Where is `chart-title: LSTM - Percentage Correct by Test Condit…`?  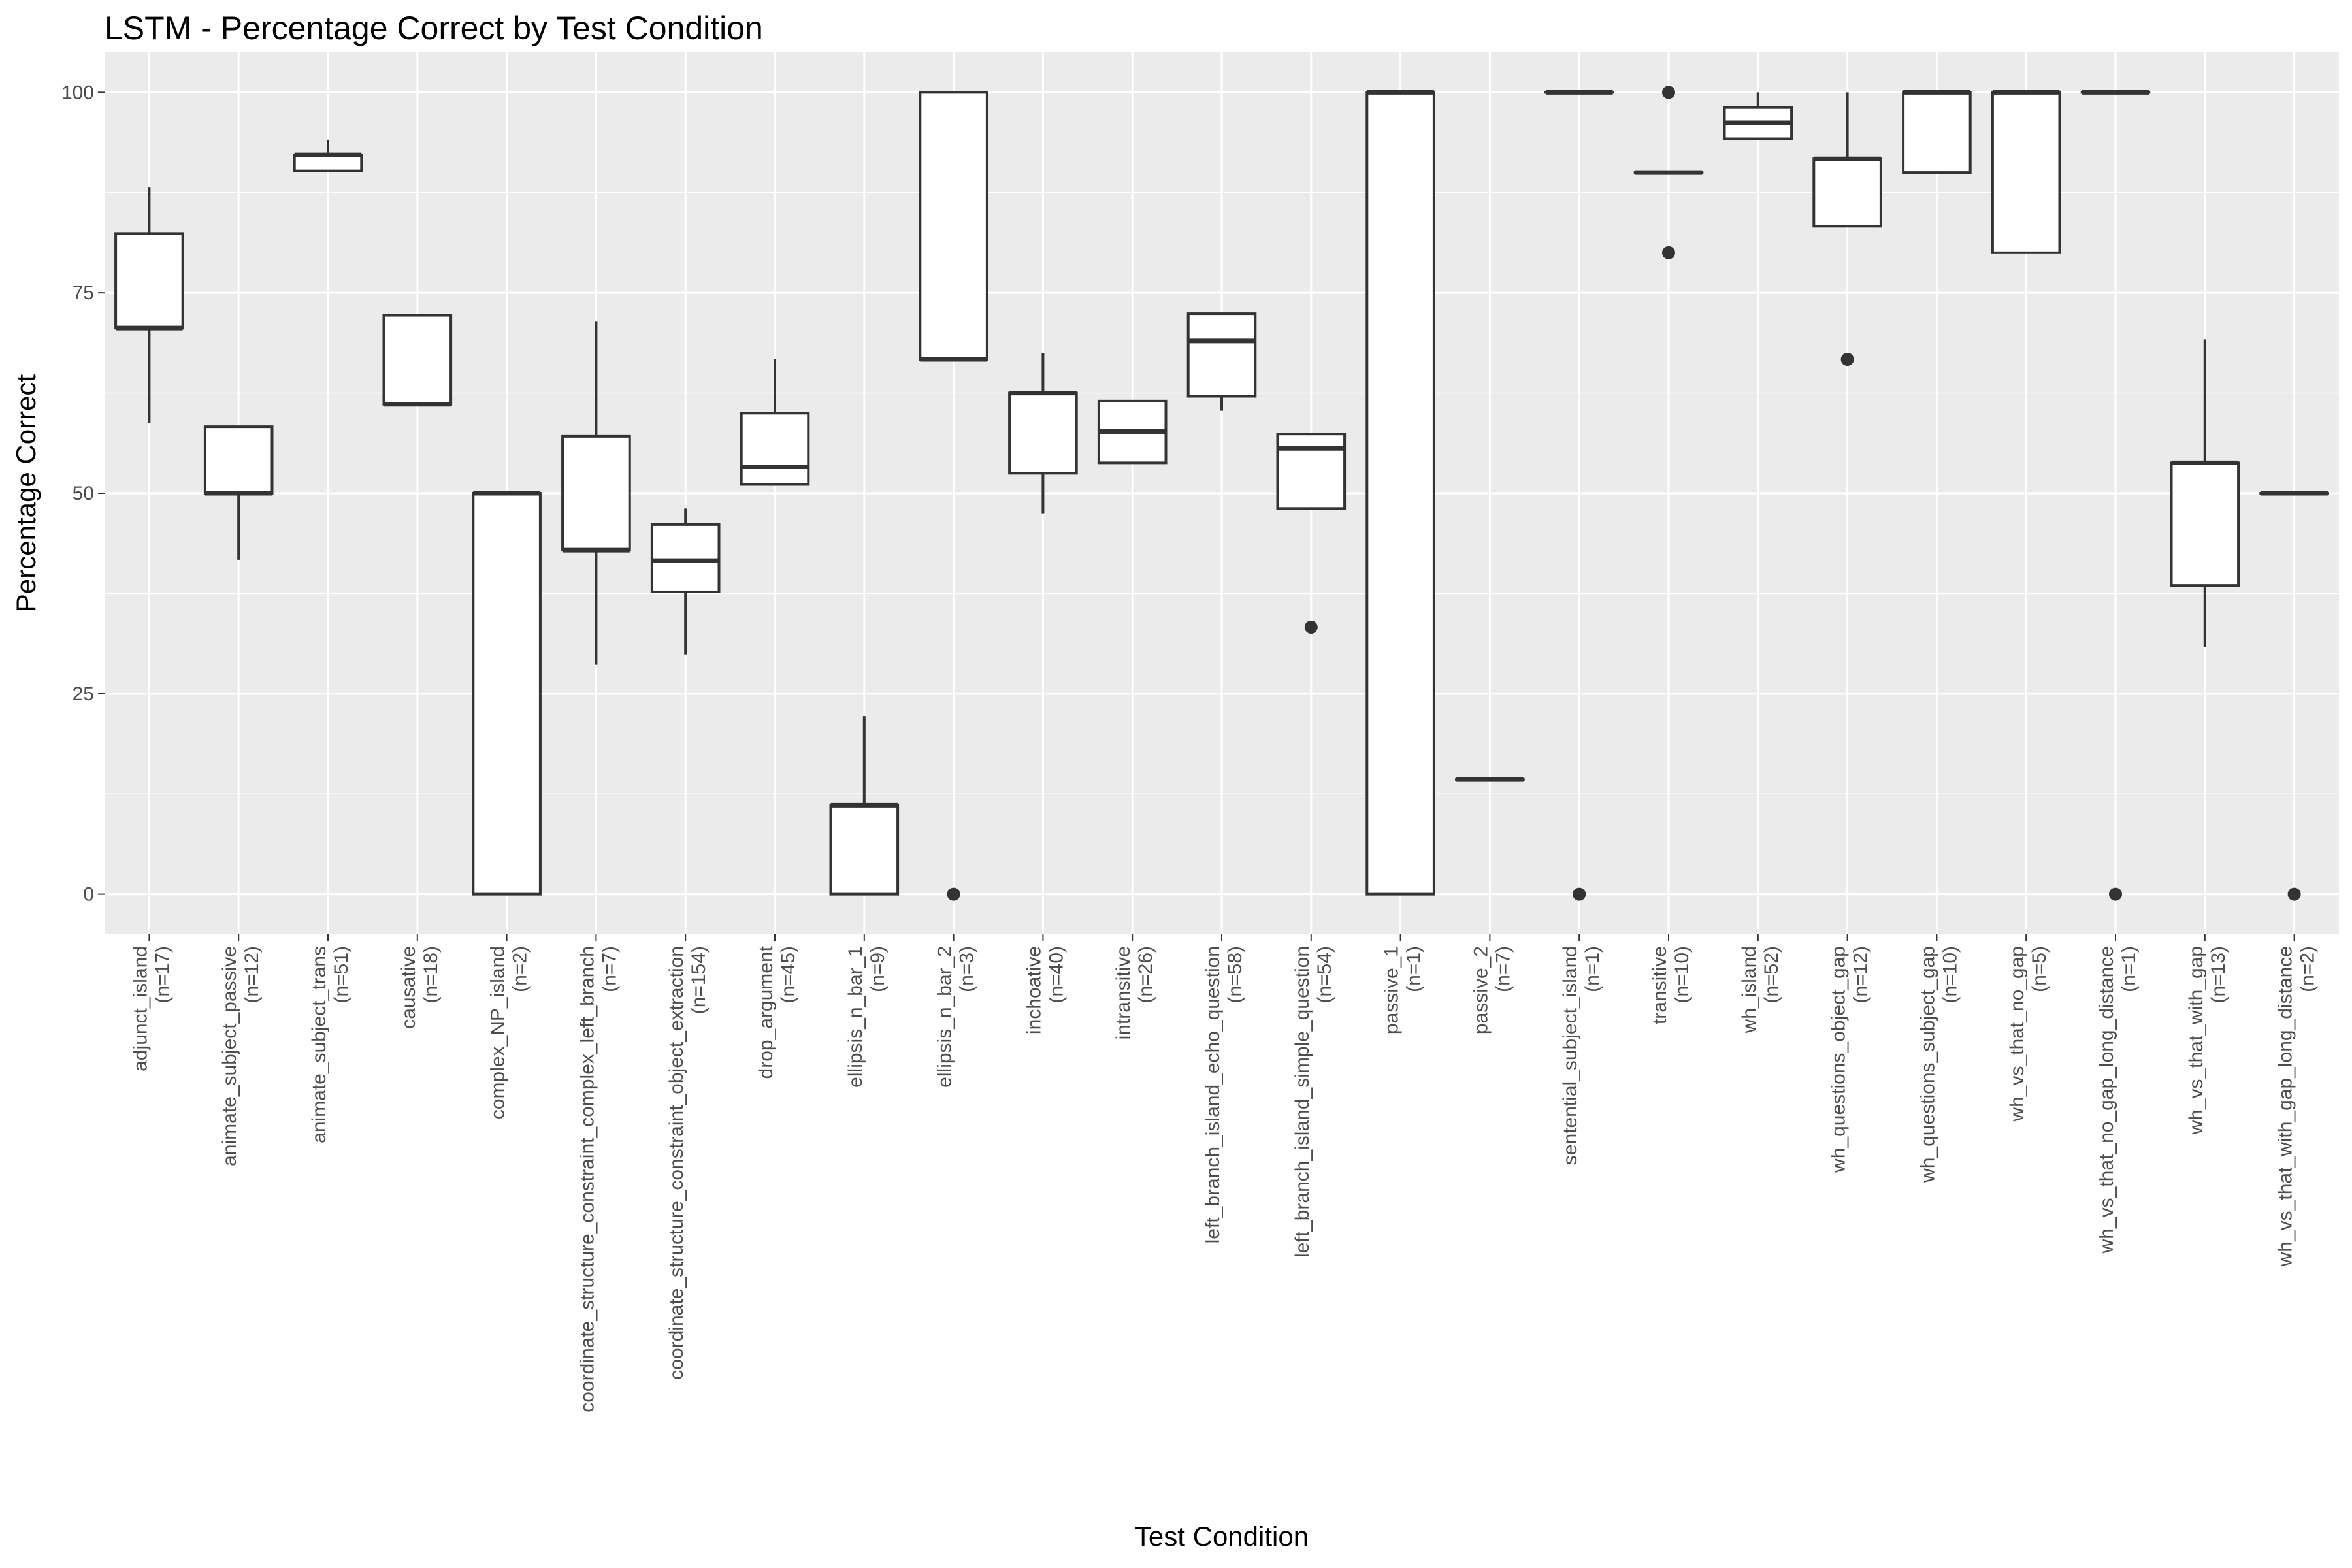 chart-title: LSTM - Percentage Correct by Test Condit… is located at coordinates (434, 28).